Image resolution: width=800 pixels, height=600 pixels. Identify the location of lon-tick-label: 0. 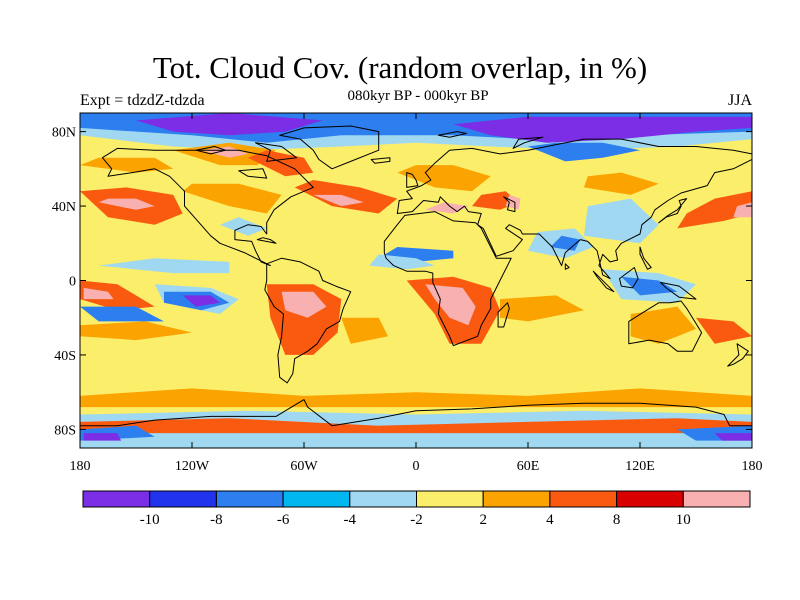
(416, 466).